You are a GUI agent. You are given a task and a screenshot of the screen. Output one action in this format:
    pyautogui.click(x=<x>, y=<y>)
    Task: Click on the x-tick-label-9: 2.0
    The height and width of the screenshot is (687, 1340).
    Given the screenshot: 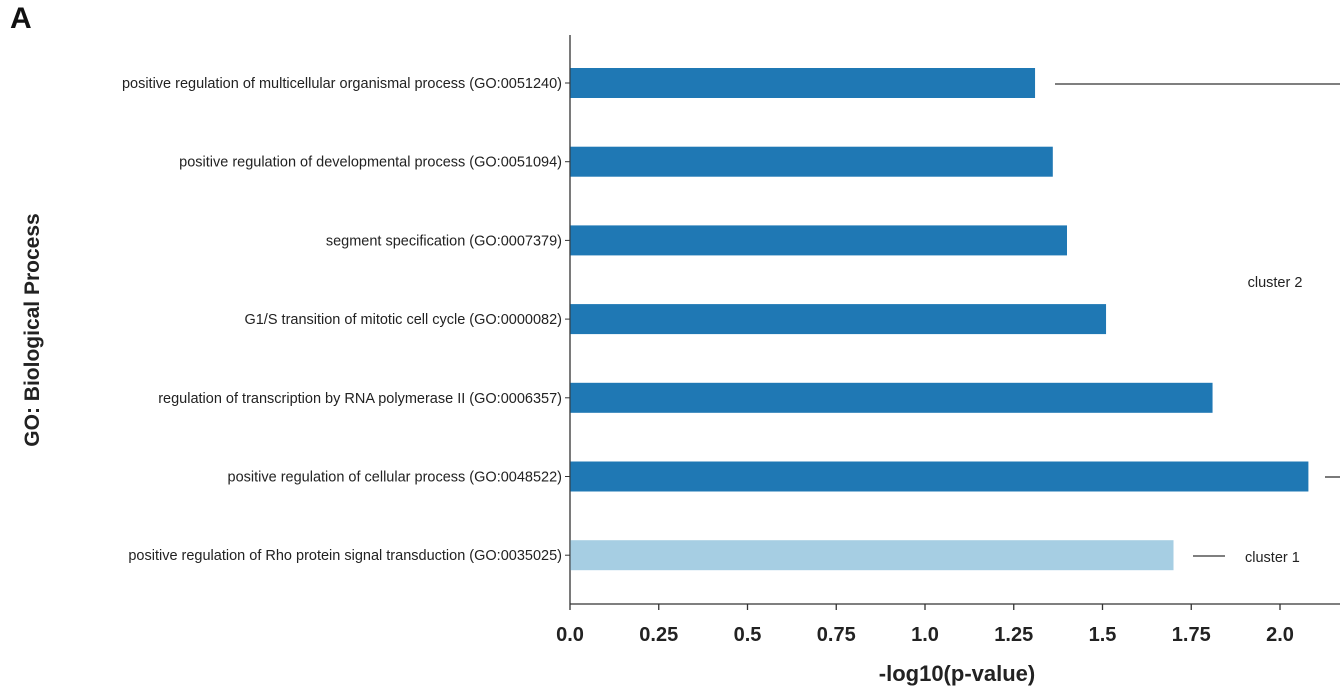 What is the action you would take?
    pyautogui.click(x=1280, y=635)
    